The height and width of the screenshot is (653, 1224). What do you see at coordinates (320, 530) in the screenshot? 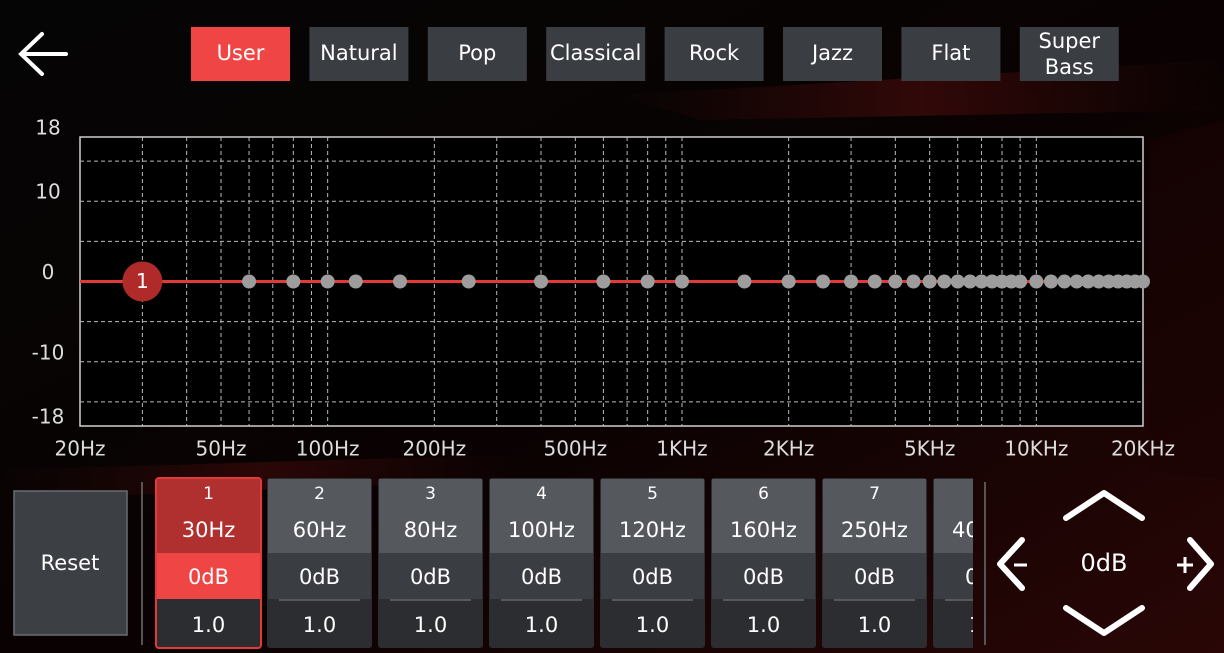
I see `band-freq: 60Hz` at bounding box center [320, 530].